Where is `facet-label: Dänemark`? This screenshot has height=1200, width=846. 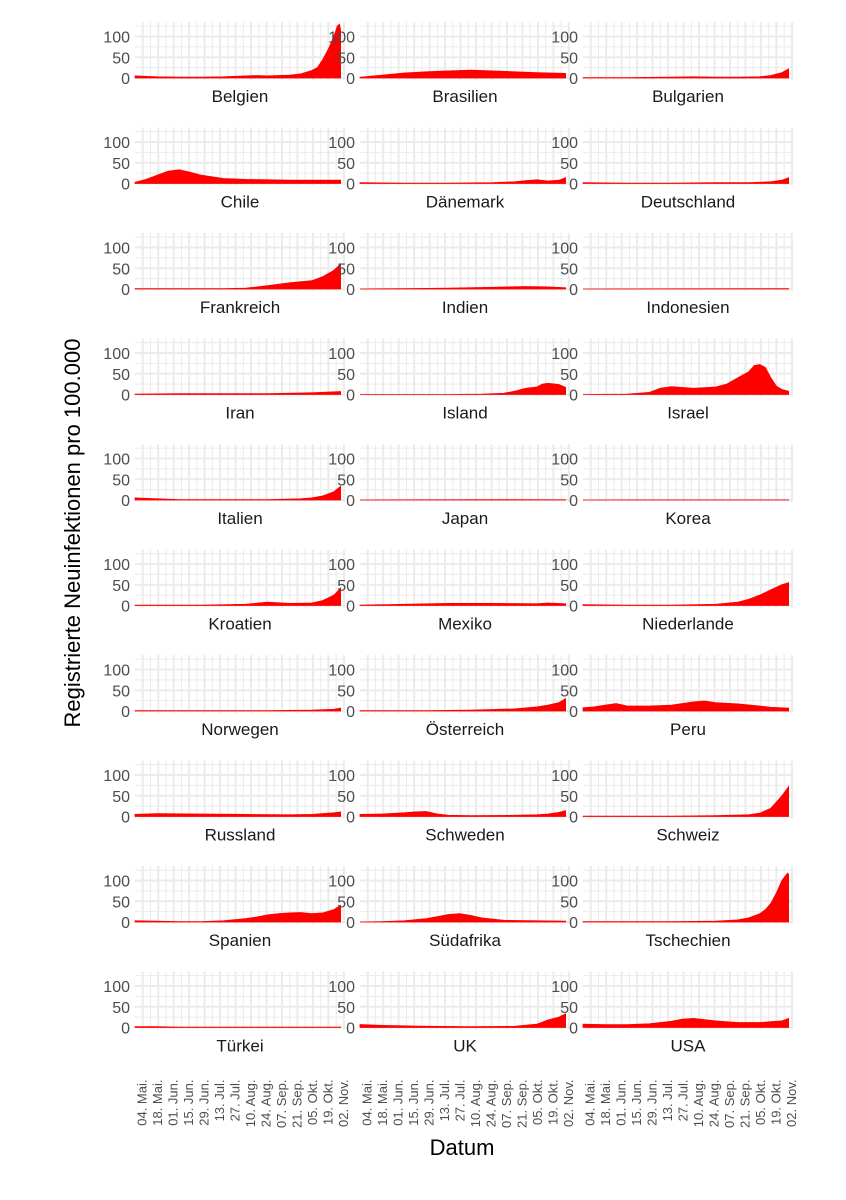 facet-label: Dänemark is located at coordinates (465, 202).